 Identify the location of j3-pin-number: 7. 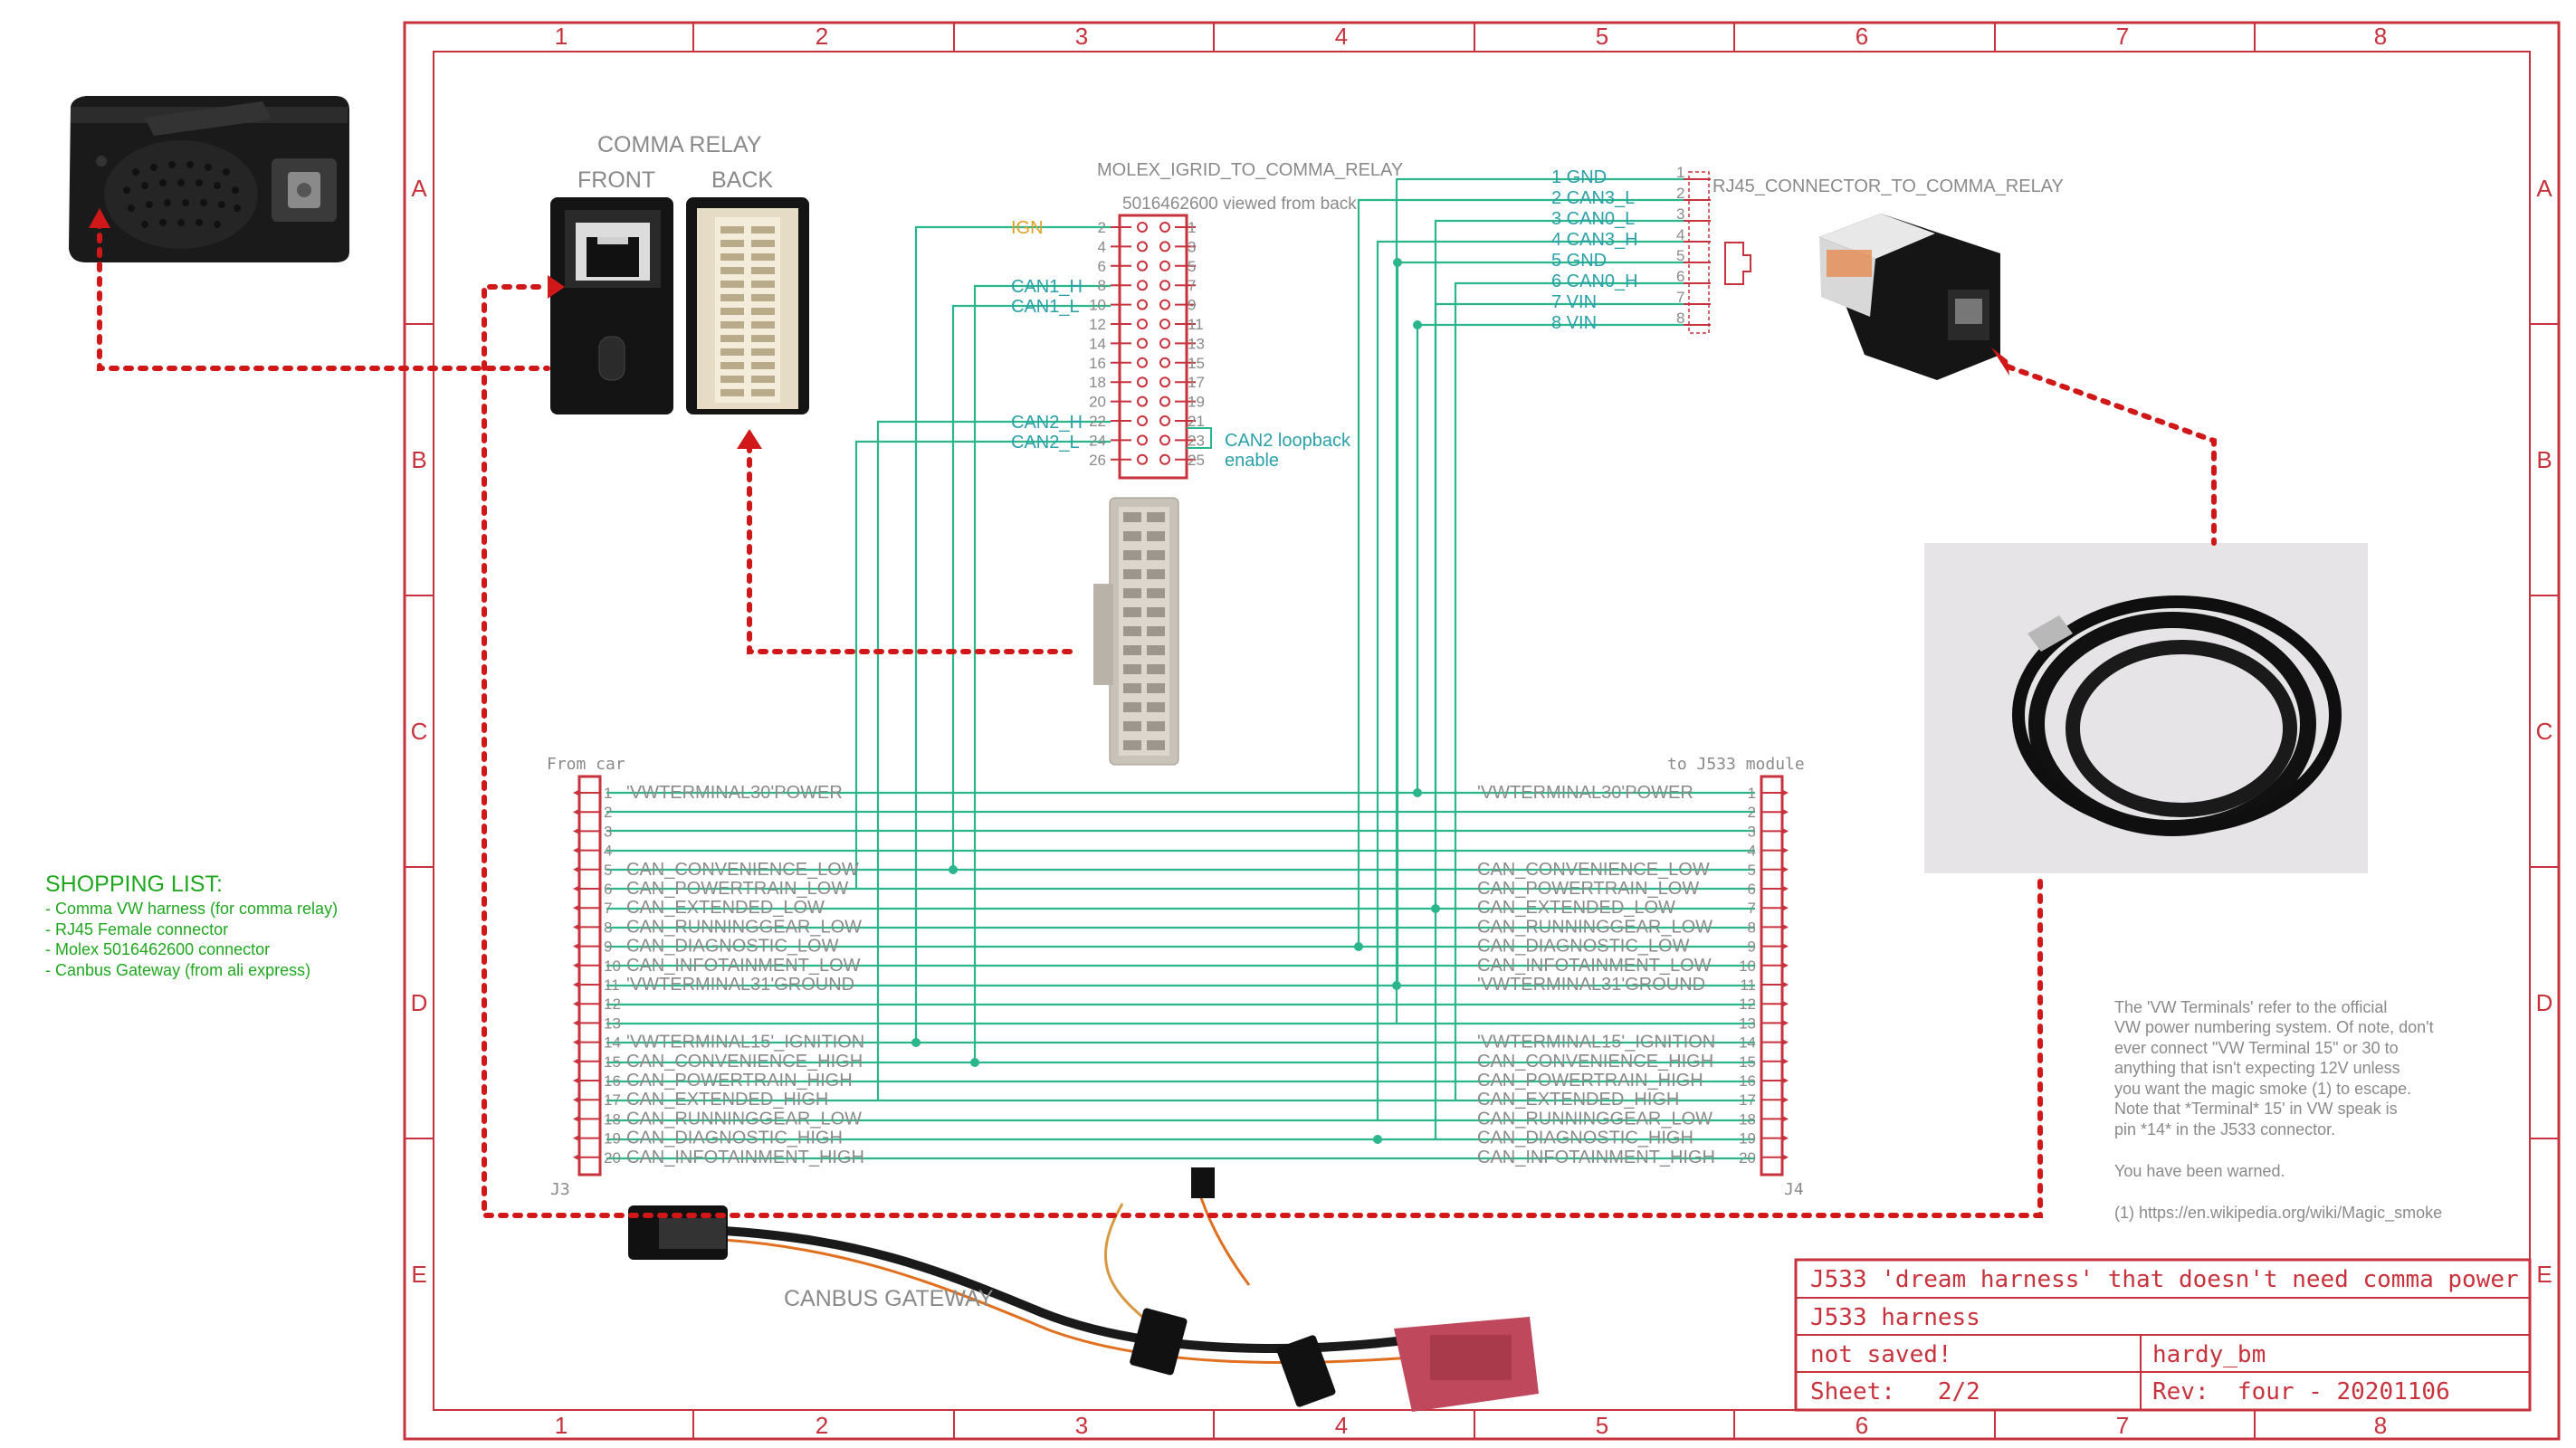
(608, 909).